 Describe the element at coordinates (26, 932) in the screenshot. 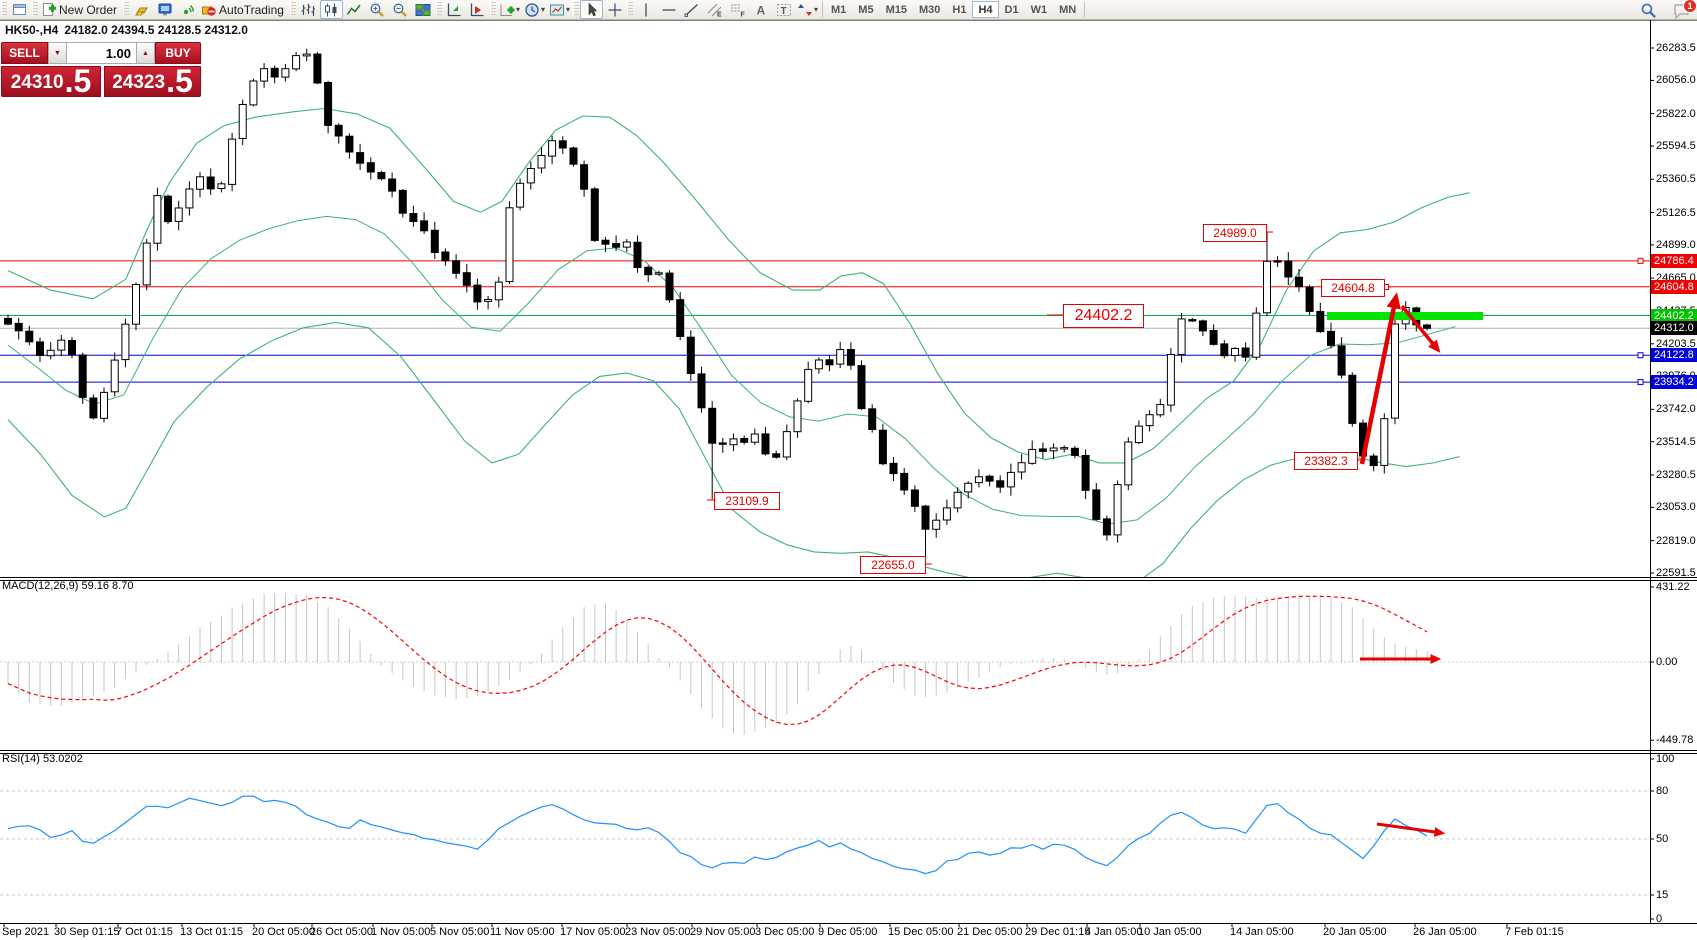

I see `time-axis-label: Sep 2021` at that location.